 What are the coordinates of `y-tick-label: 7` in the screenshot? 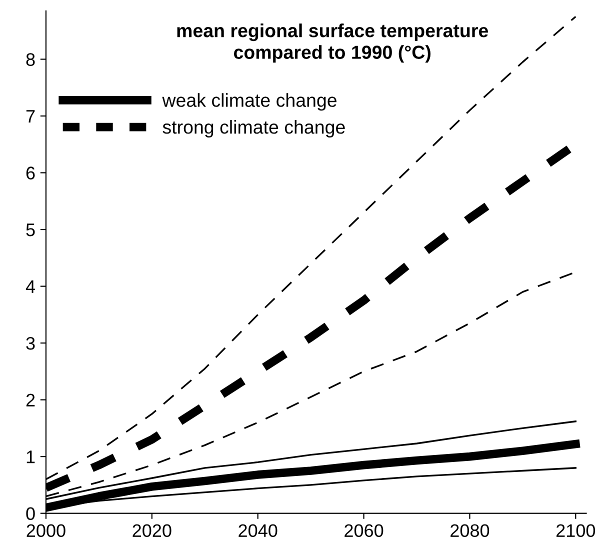 It's located at (30, 116).